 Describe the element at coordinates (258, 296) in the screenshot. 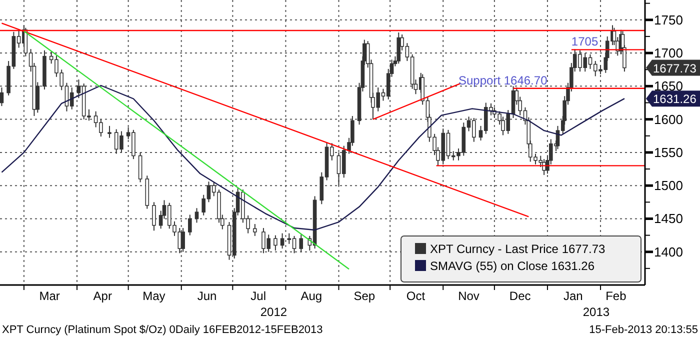

I see `x-tick-label: Jul` at that location.